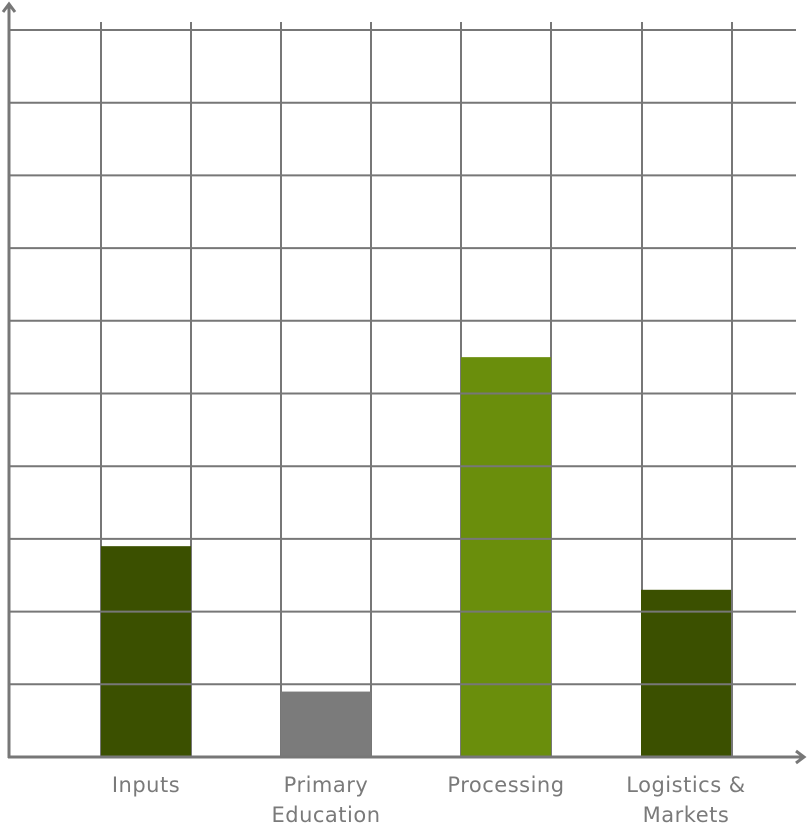 The image size is (808, 825). Describe the element at coordinates (686, 799) in the screenshot. I see `x-tick-label: Logistics & Markets` at that location.